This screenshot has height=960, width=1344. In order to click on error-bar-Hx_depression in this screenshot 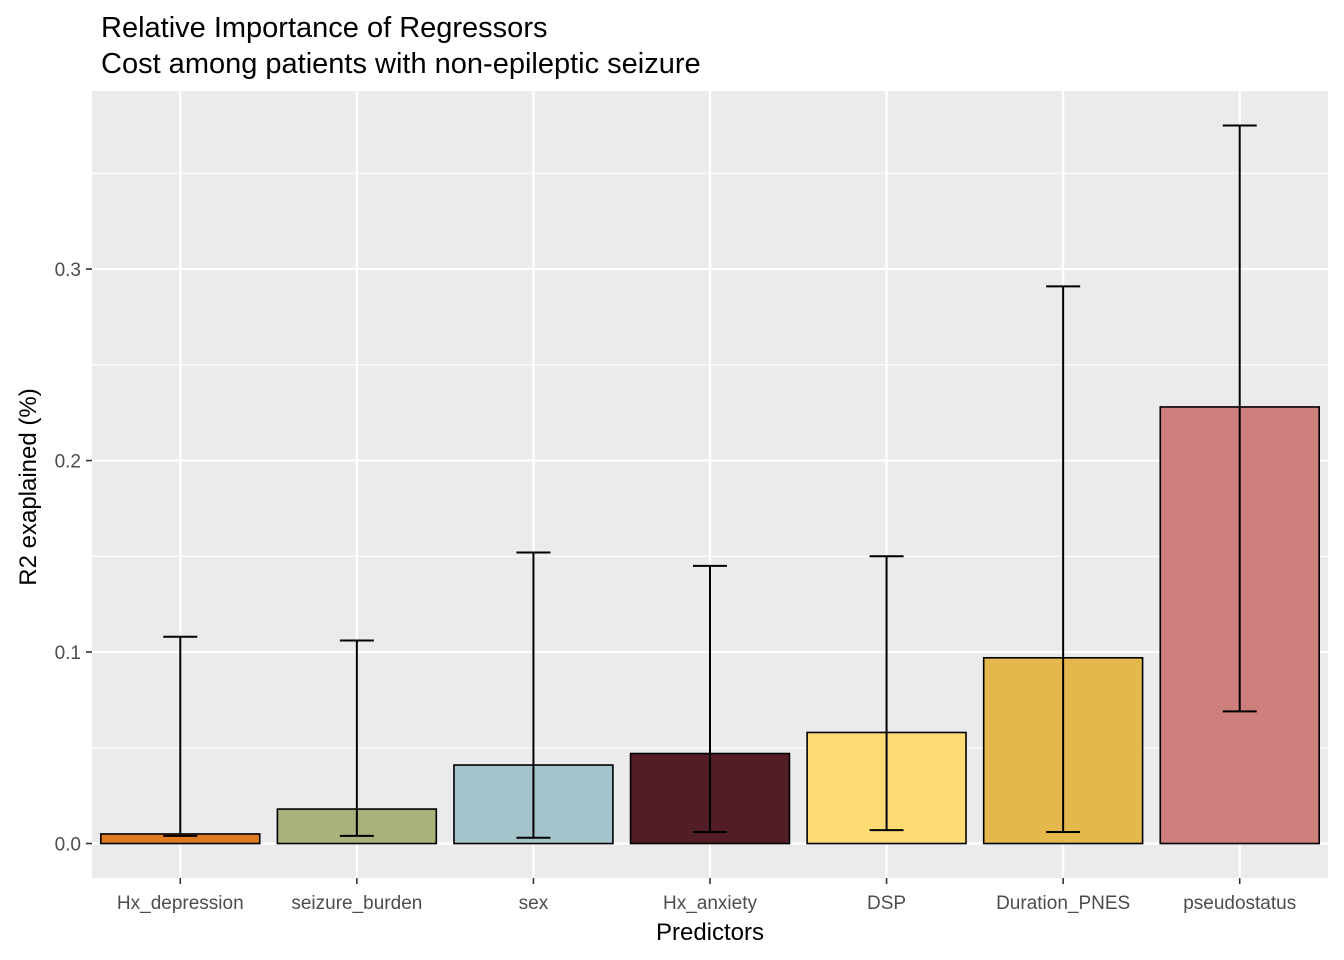, I will do `click(180, 736)`.